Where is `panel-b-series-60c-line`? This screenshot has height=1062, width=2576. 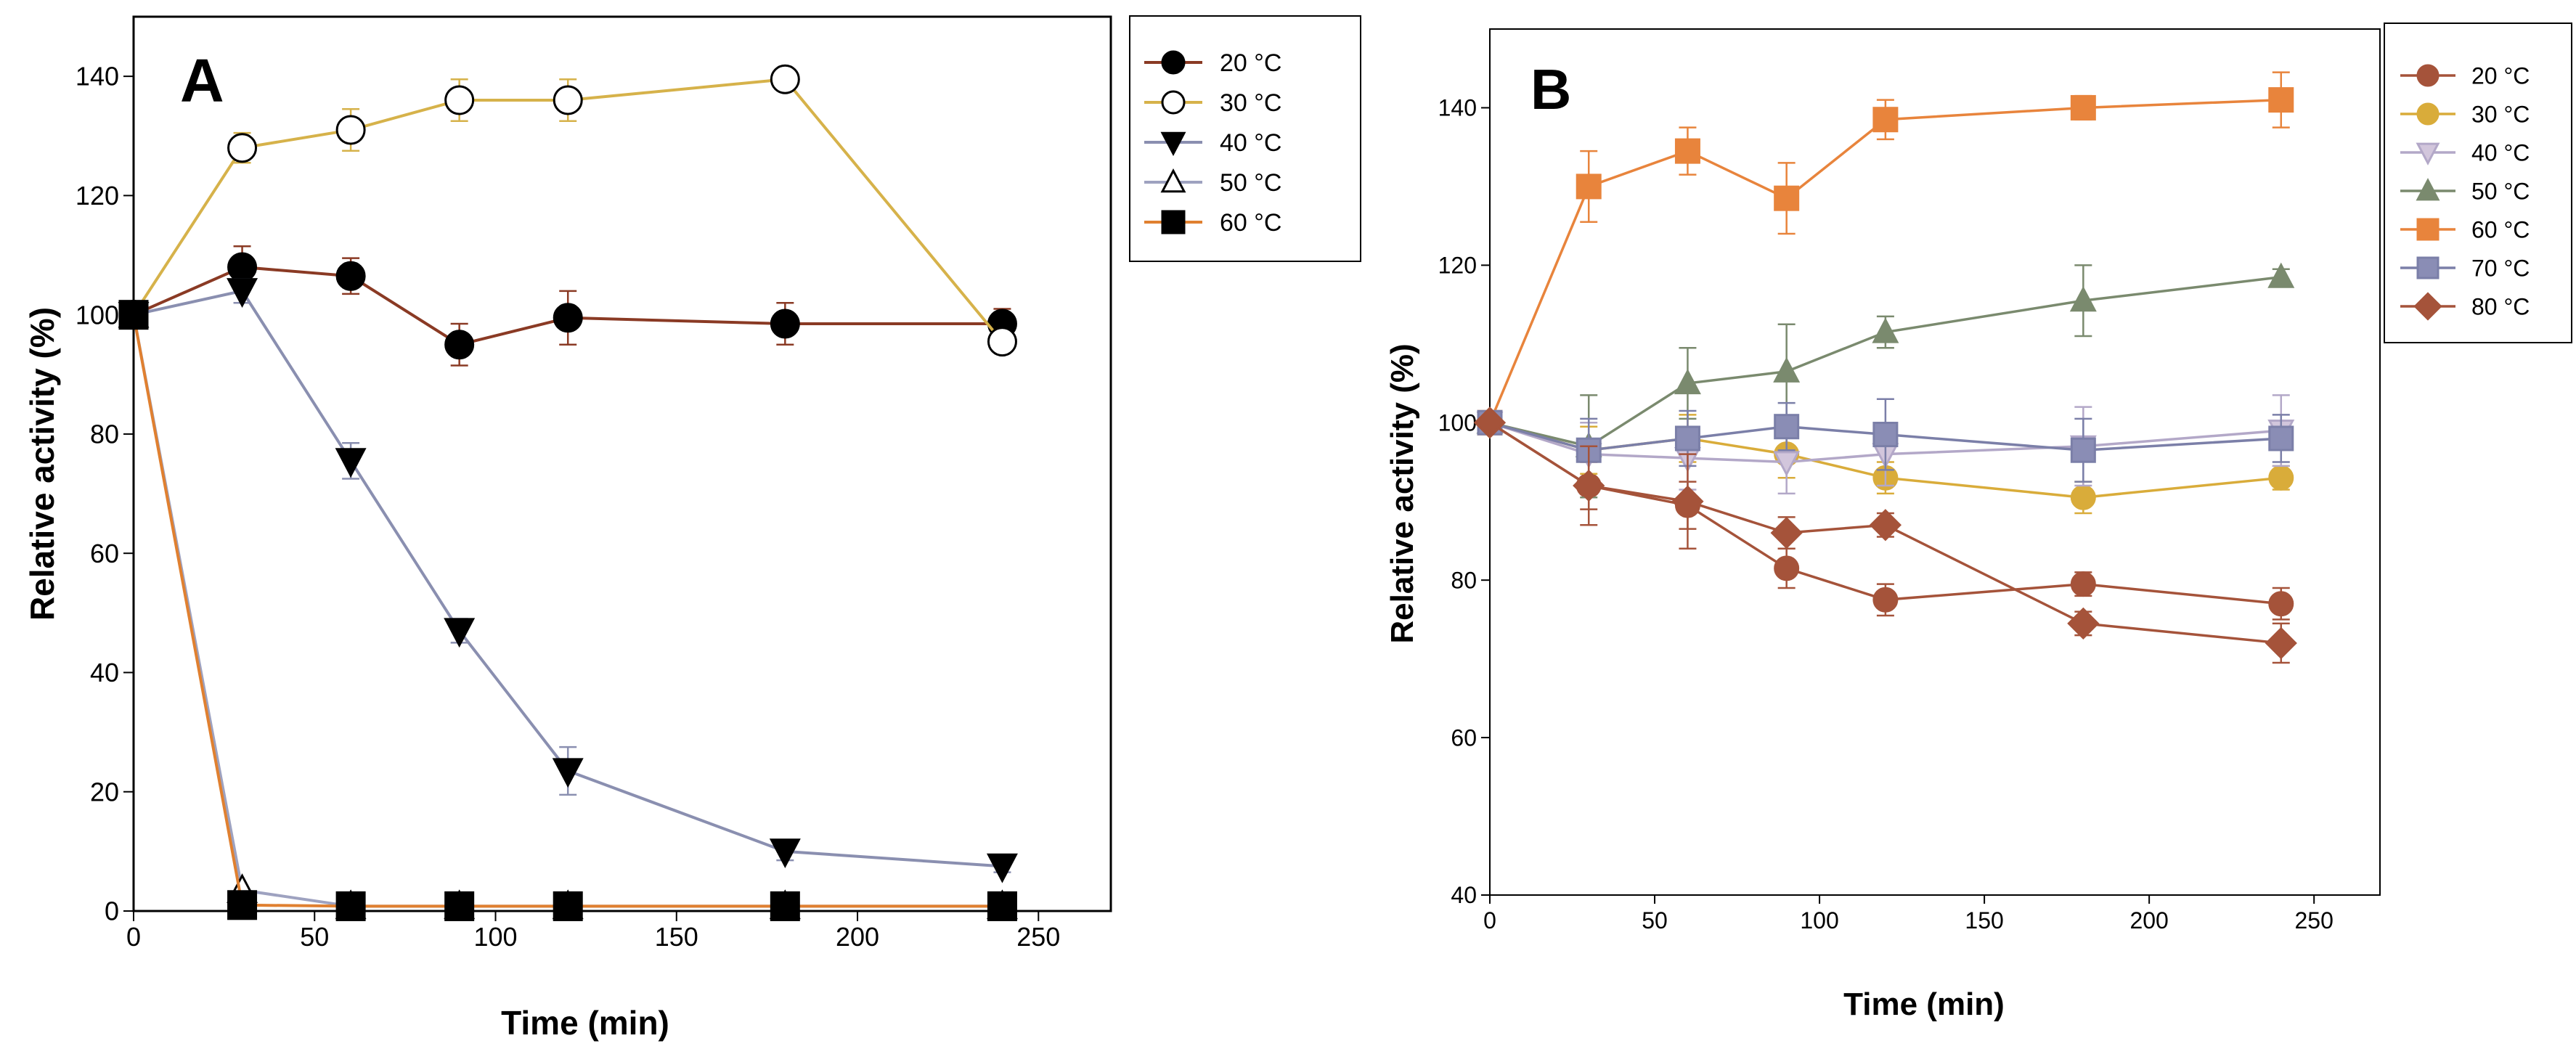 panel-b-series-60c-line is located at coordinates (1885, 260).